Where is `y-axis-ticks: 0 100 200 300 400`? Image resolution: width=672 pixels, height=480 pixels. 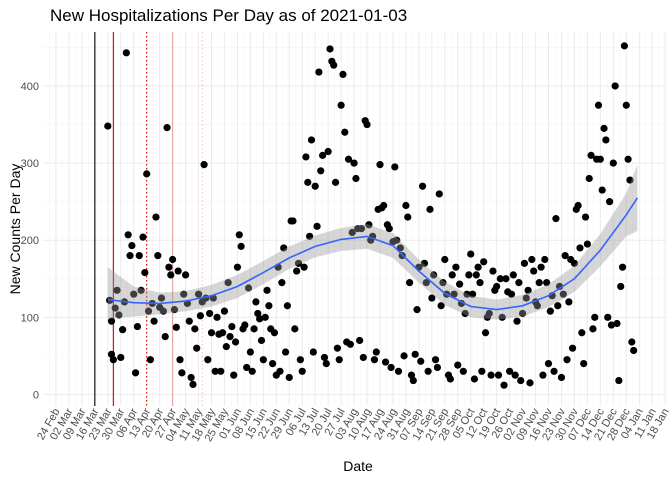
y-axis-ticks: 0 100 200 300 400 is located at coordinates (30, 241).